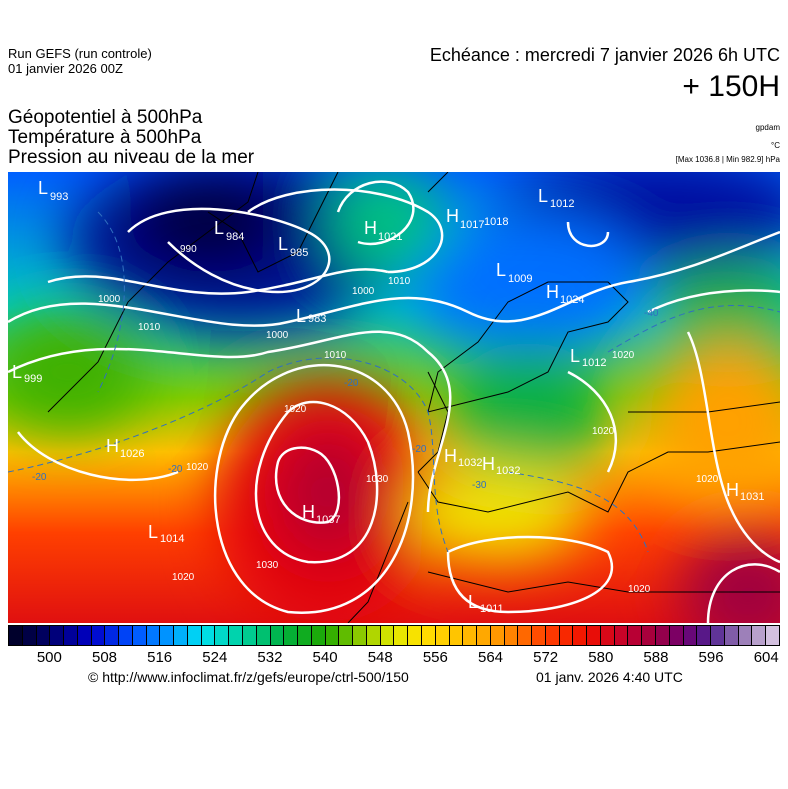 The image size is (788, 789). Describe the element at coordinates (363, 291) in the screenshot. I see `isobar-label: 1000` at that location.